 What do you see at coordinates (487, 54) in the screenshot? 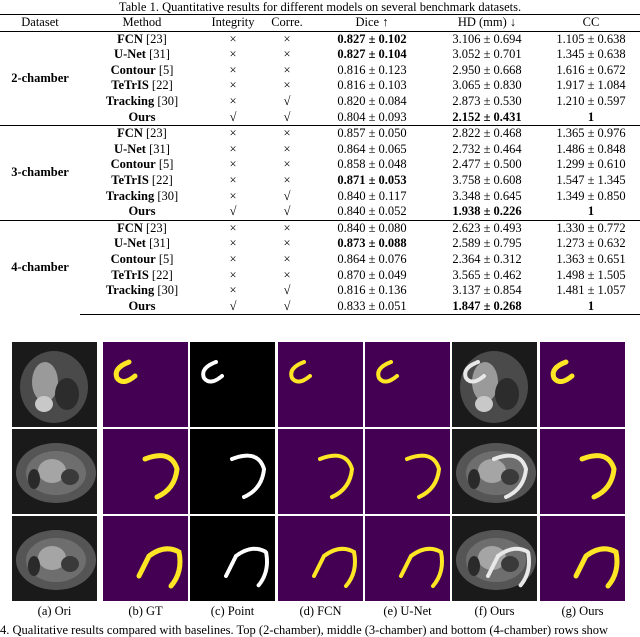
I see `hd-cell: 3.052 ± 0.701` at bounding box center [487, 54].